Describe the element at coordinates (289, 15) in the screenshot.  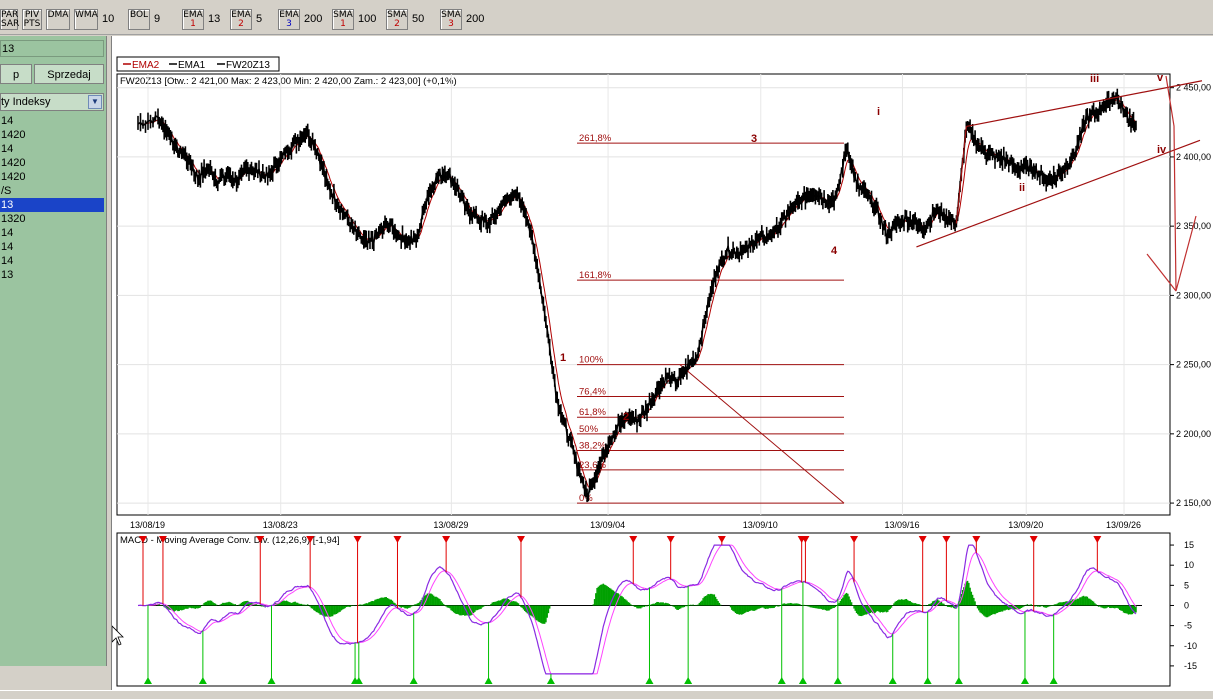
I see `indicator-button-label: EMA` at that location.